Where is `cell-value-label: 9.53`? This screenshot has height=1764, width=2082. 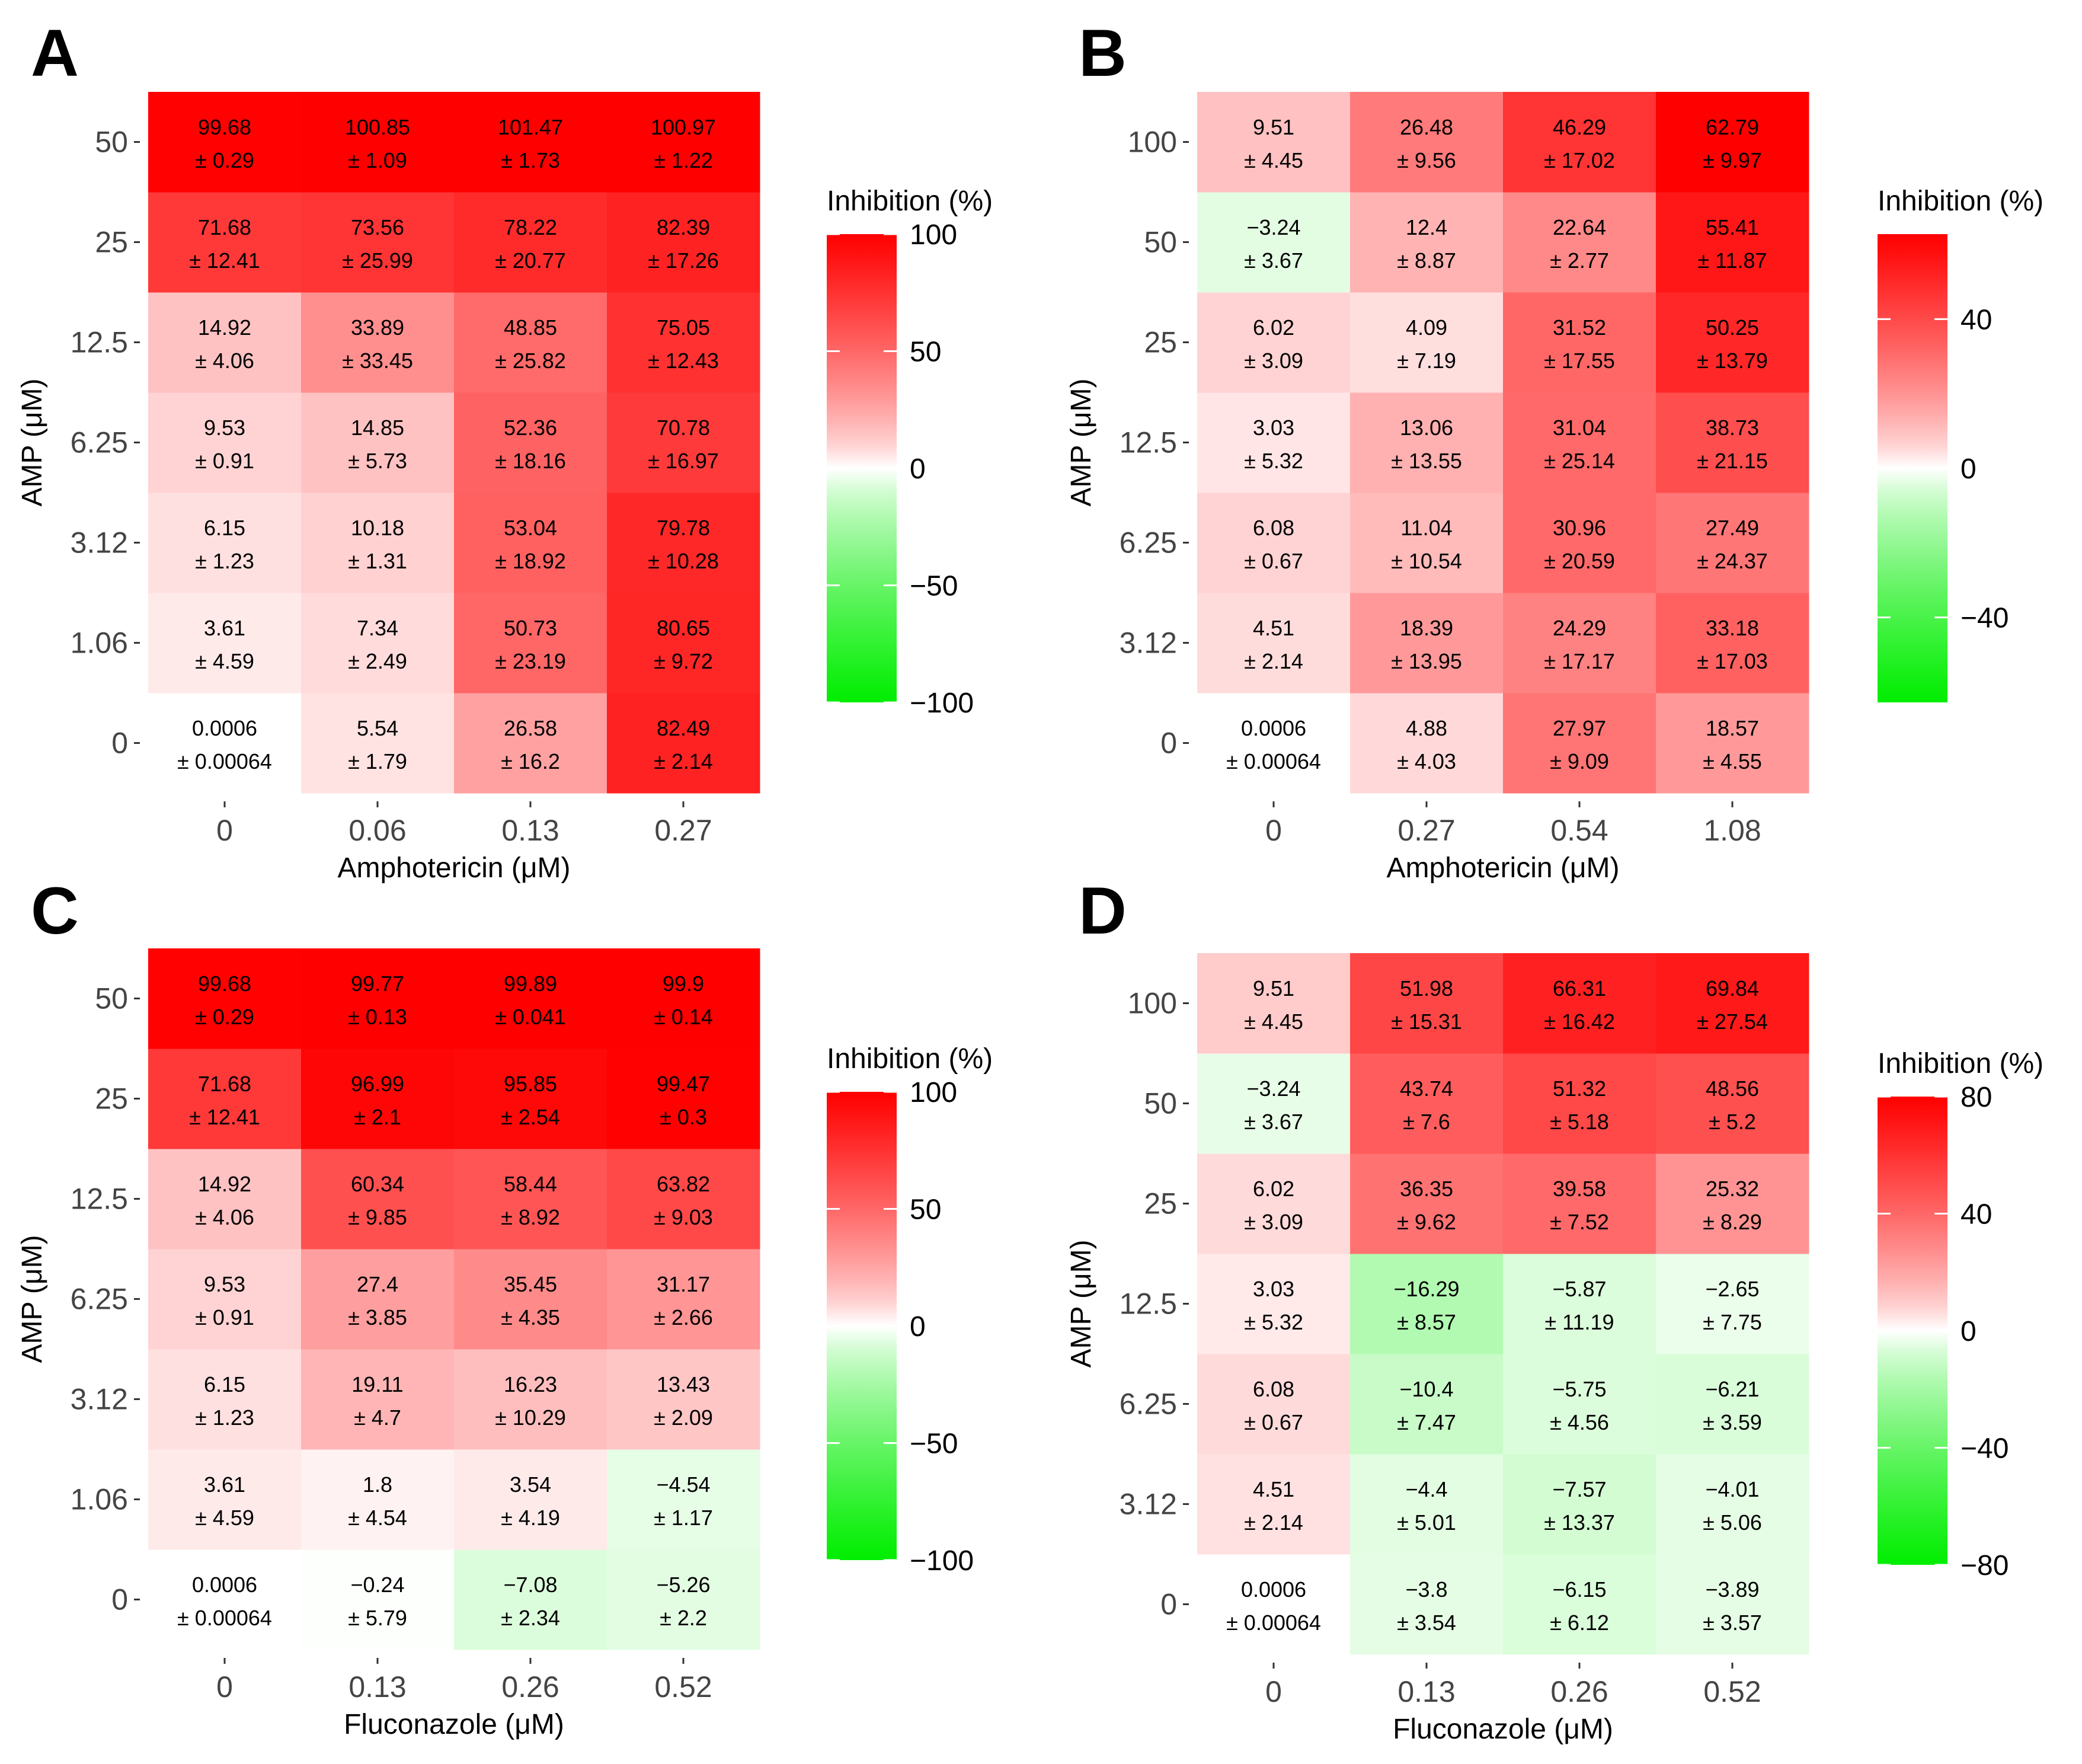
cell-value-label: 9.53 is located at coordinates (224, 428).